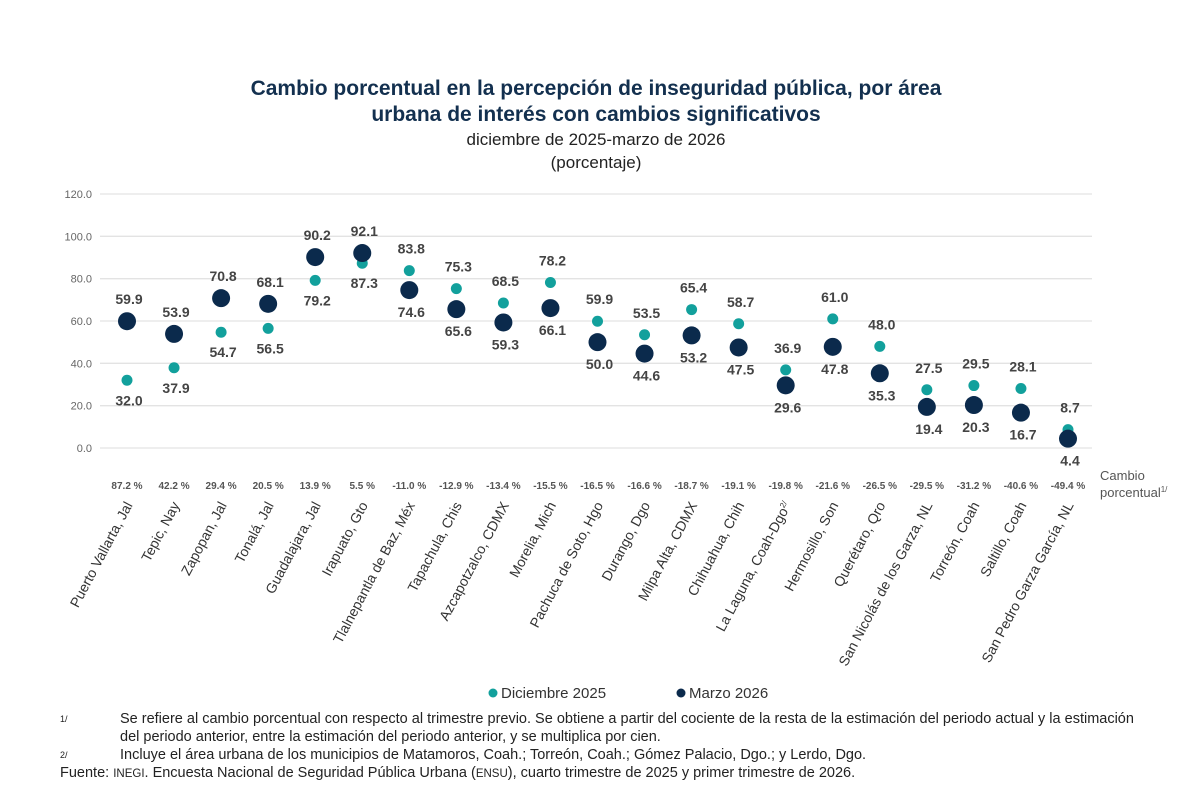 This screenshot has width=1200, height=800. What do you see at coordinates (1027, 582) in the screenshot?
I see `x-category-label: San Pedro Garza García, NL` at bounding box center [1027, 582].